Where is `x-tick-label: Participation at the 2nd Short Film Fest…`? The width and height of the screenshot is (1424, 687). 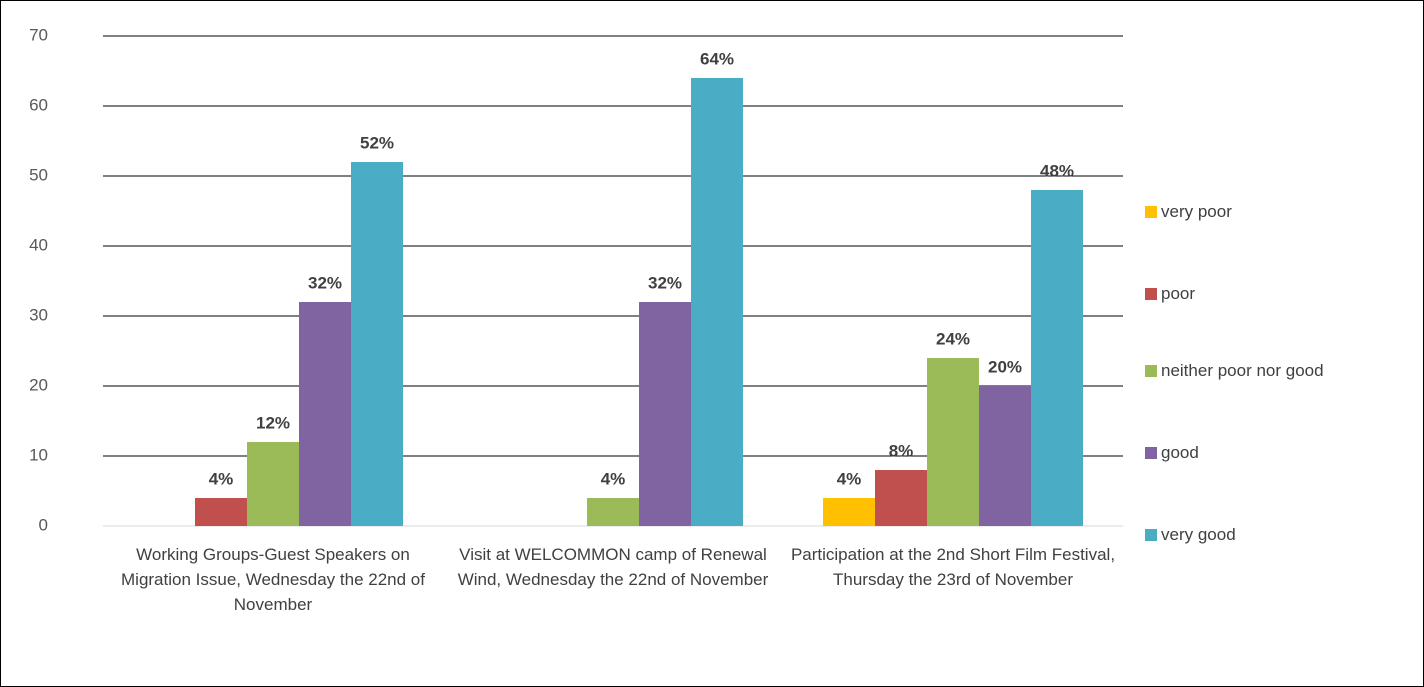
x-tick-label: Participation at the 2nd Short Film Fest… is located at coordinates (953, 567).